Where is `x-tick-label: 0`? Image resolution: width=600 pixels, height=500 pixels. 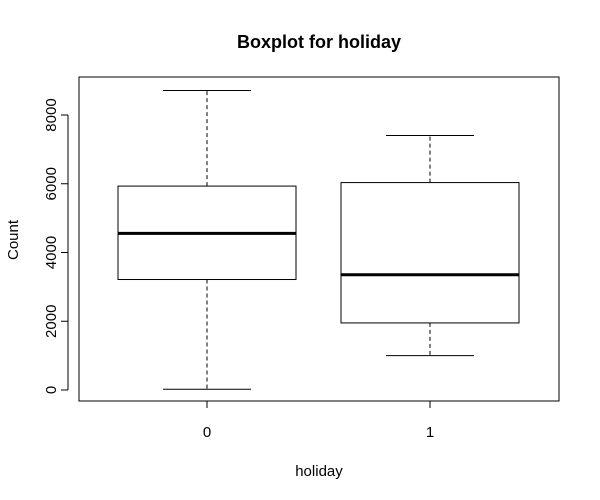 x-tick-label: 0 is located at coordinates (207, 432).